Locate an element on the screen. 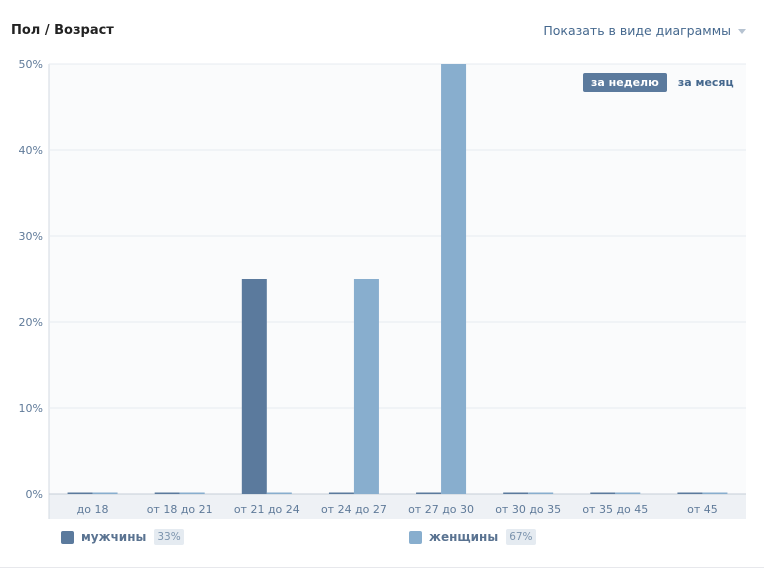 This screenshot has height=569, width=764. view-switch-label: Показать в виде диаграммы is located at coordinates (637, 30).